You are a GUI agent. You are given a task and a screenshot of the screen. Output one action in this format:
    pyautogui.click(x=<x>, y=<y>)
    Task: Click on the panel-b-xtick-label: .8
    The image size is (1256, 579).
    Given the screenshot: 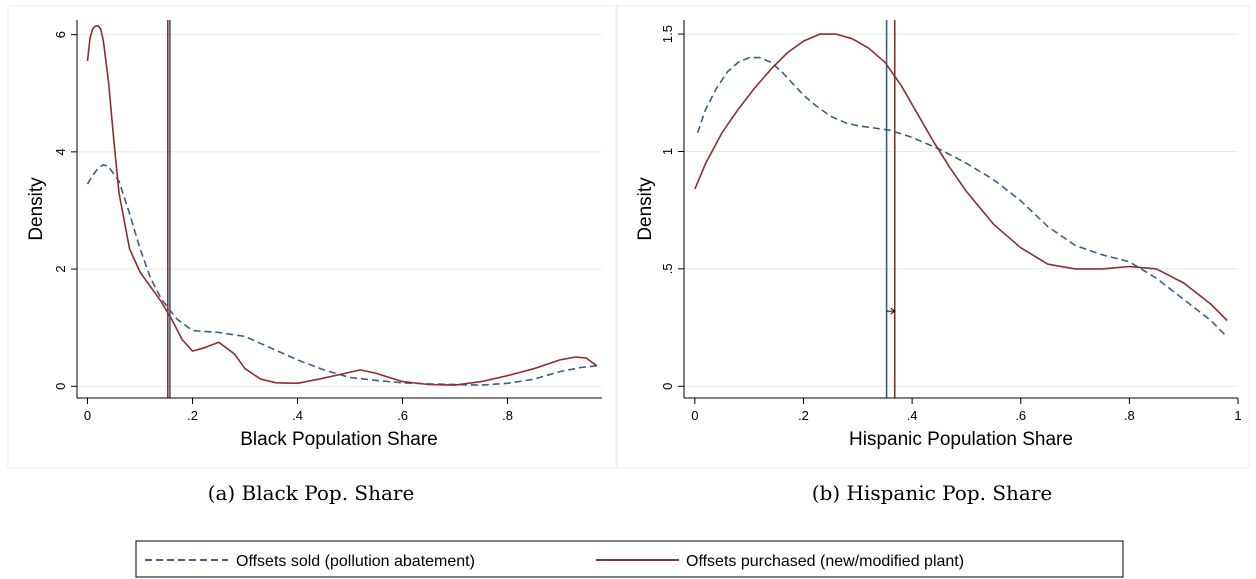 What is the action you would take?
    pyautogui.click(x=1129, y=415)
    